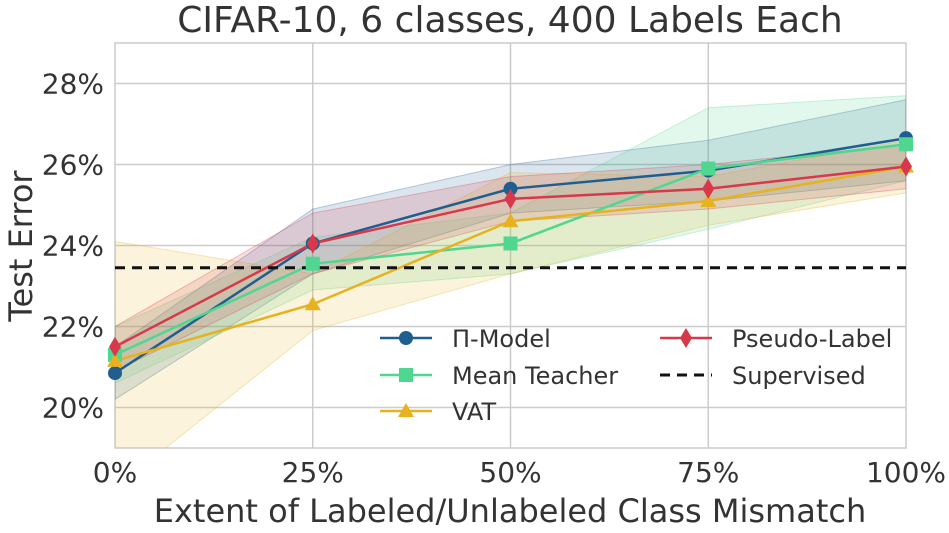 This screenshot has width=949, height=533. What do you see at coordinates (21, 246) in the screenshot?
I see `y-axis-label: Test Error` at bounding box center [21, 246].